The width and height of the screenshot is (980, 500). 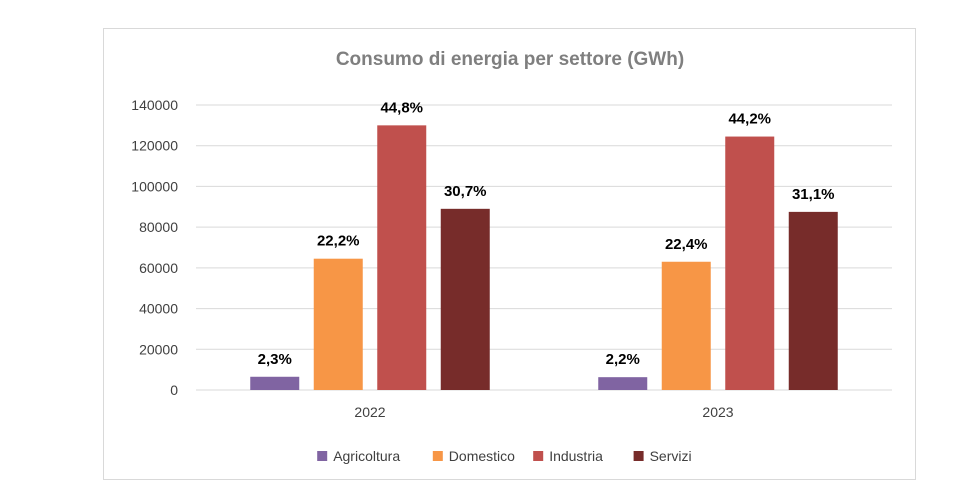 What do you see at coordinates (369, 412) in the screenshot?
I see `x-category-label: 2022` at bounding box center [369, 412].